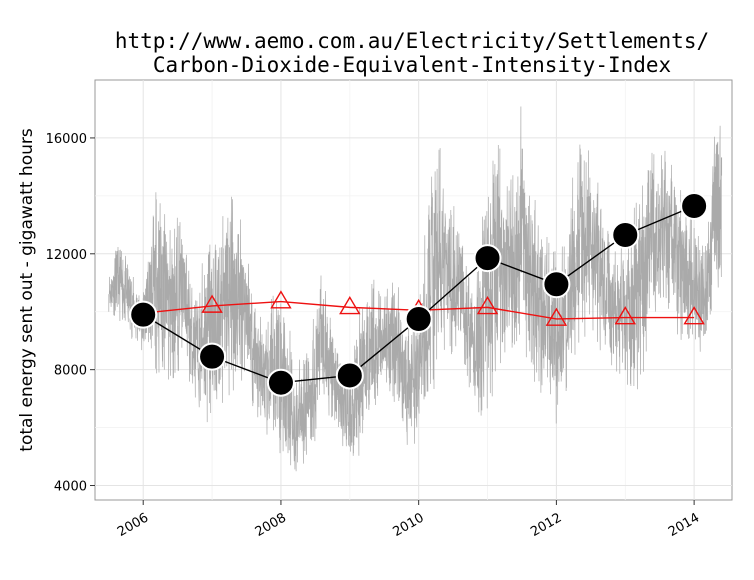 This screenshot has height=580, width=754. I want to click on y-axis-label: total energy sent out - gigawatt hours, so click(27, 290).